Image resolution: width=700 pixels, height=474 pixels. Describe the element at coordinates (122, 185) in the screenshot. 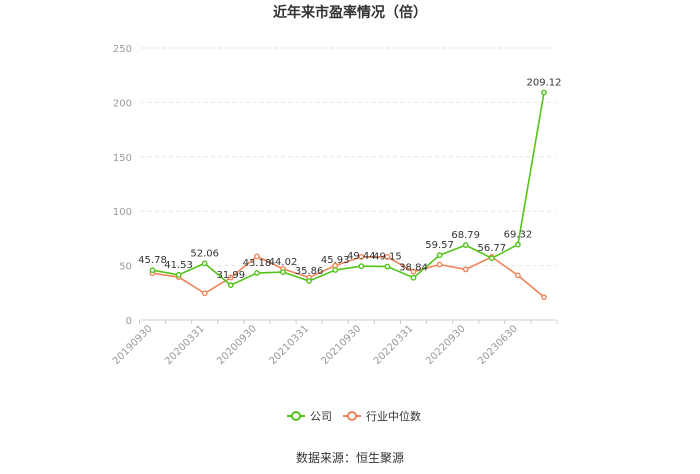

I see `y-axis: 0 50 100 150 200 250` at that location.